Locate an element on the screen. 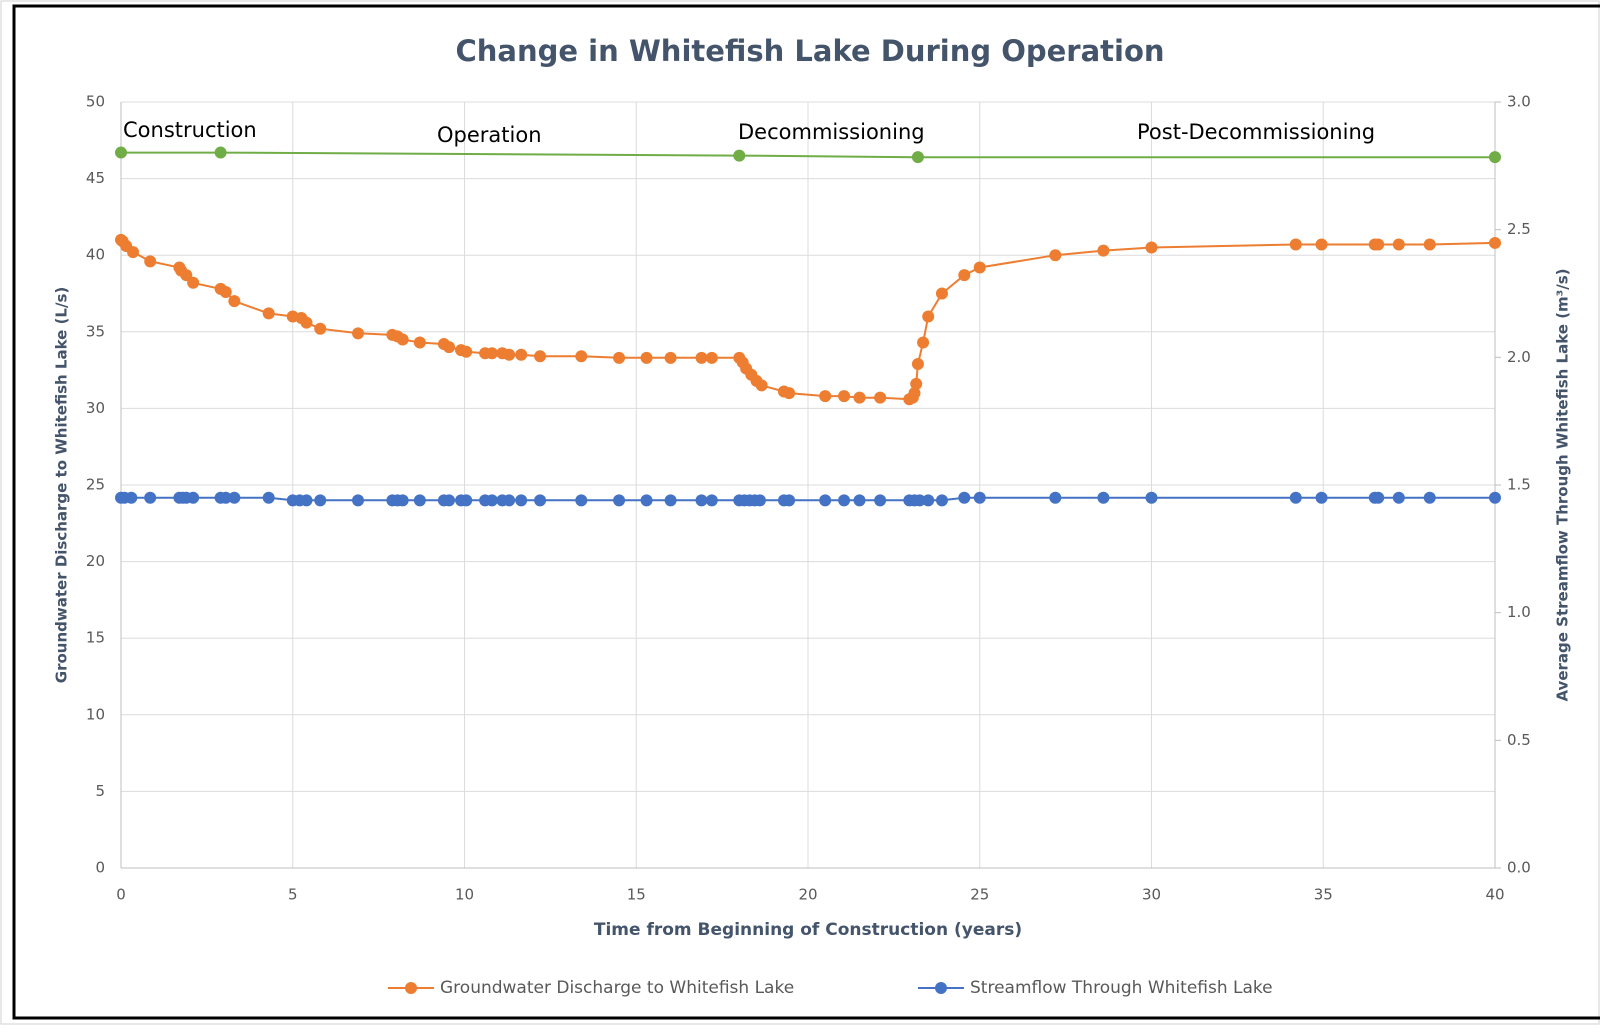 This screenshot has height=1029, width=1600. y-tick-label: 15 is located at coordinates (95, 638).